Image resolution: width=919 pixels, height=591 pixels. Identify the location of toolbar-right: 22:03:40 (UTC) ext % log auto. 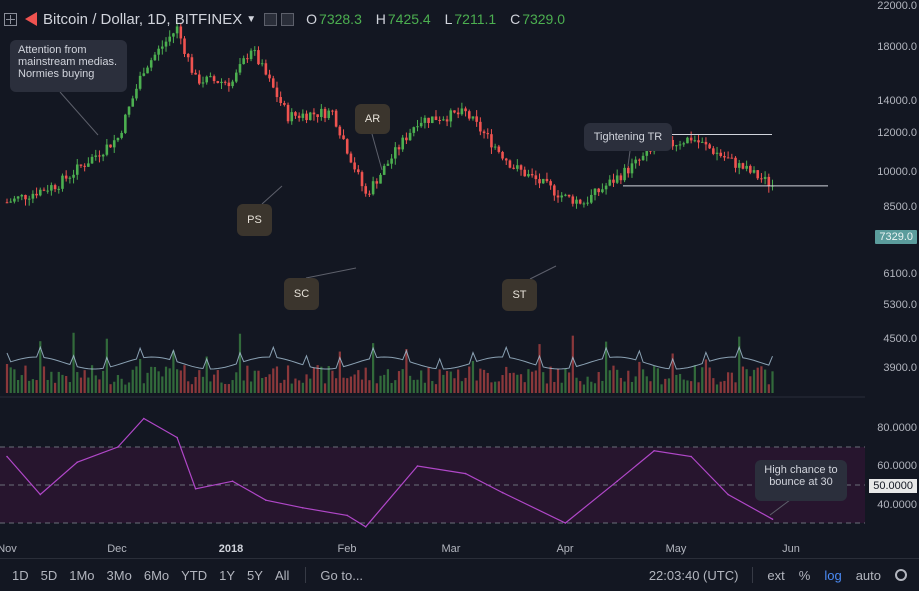
(784, 575).